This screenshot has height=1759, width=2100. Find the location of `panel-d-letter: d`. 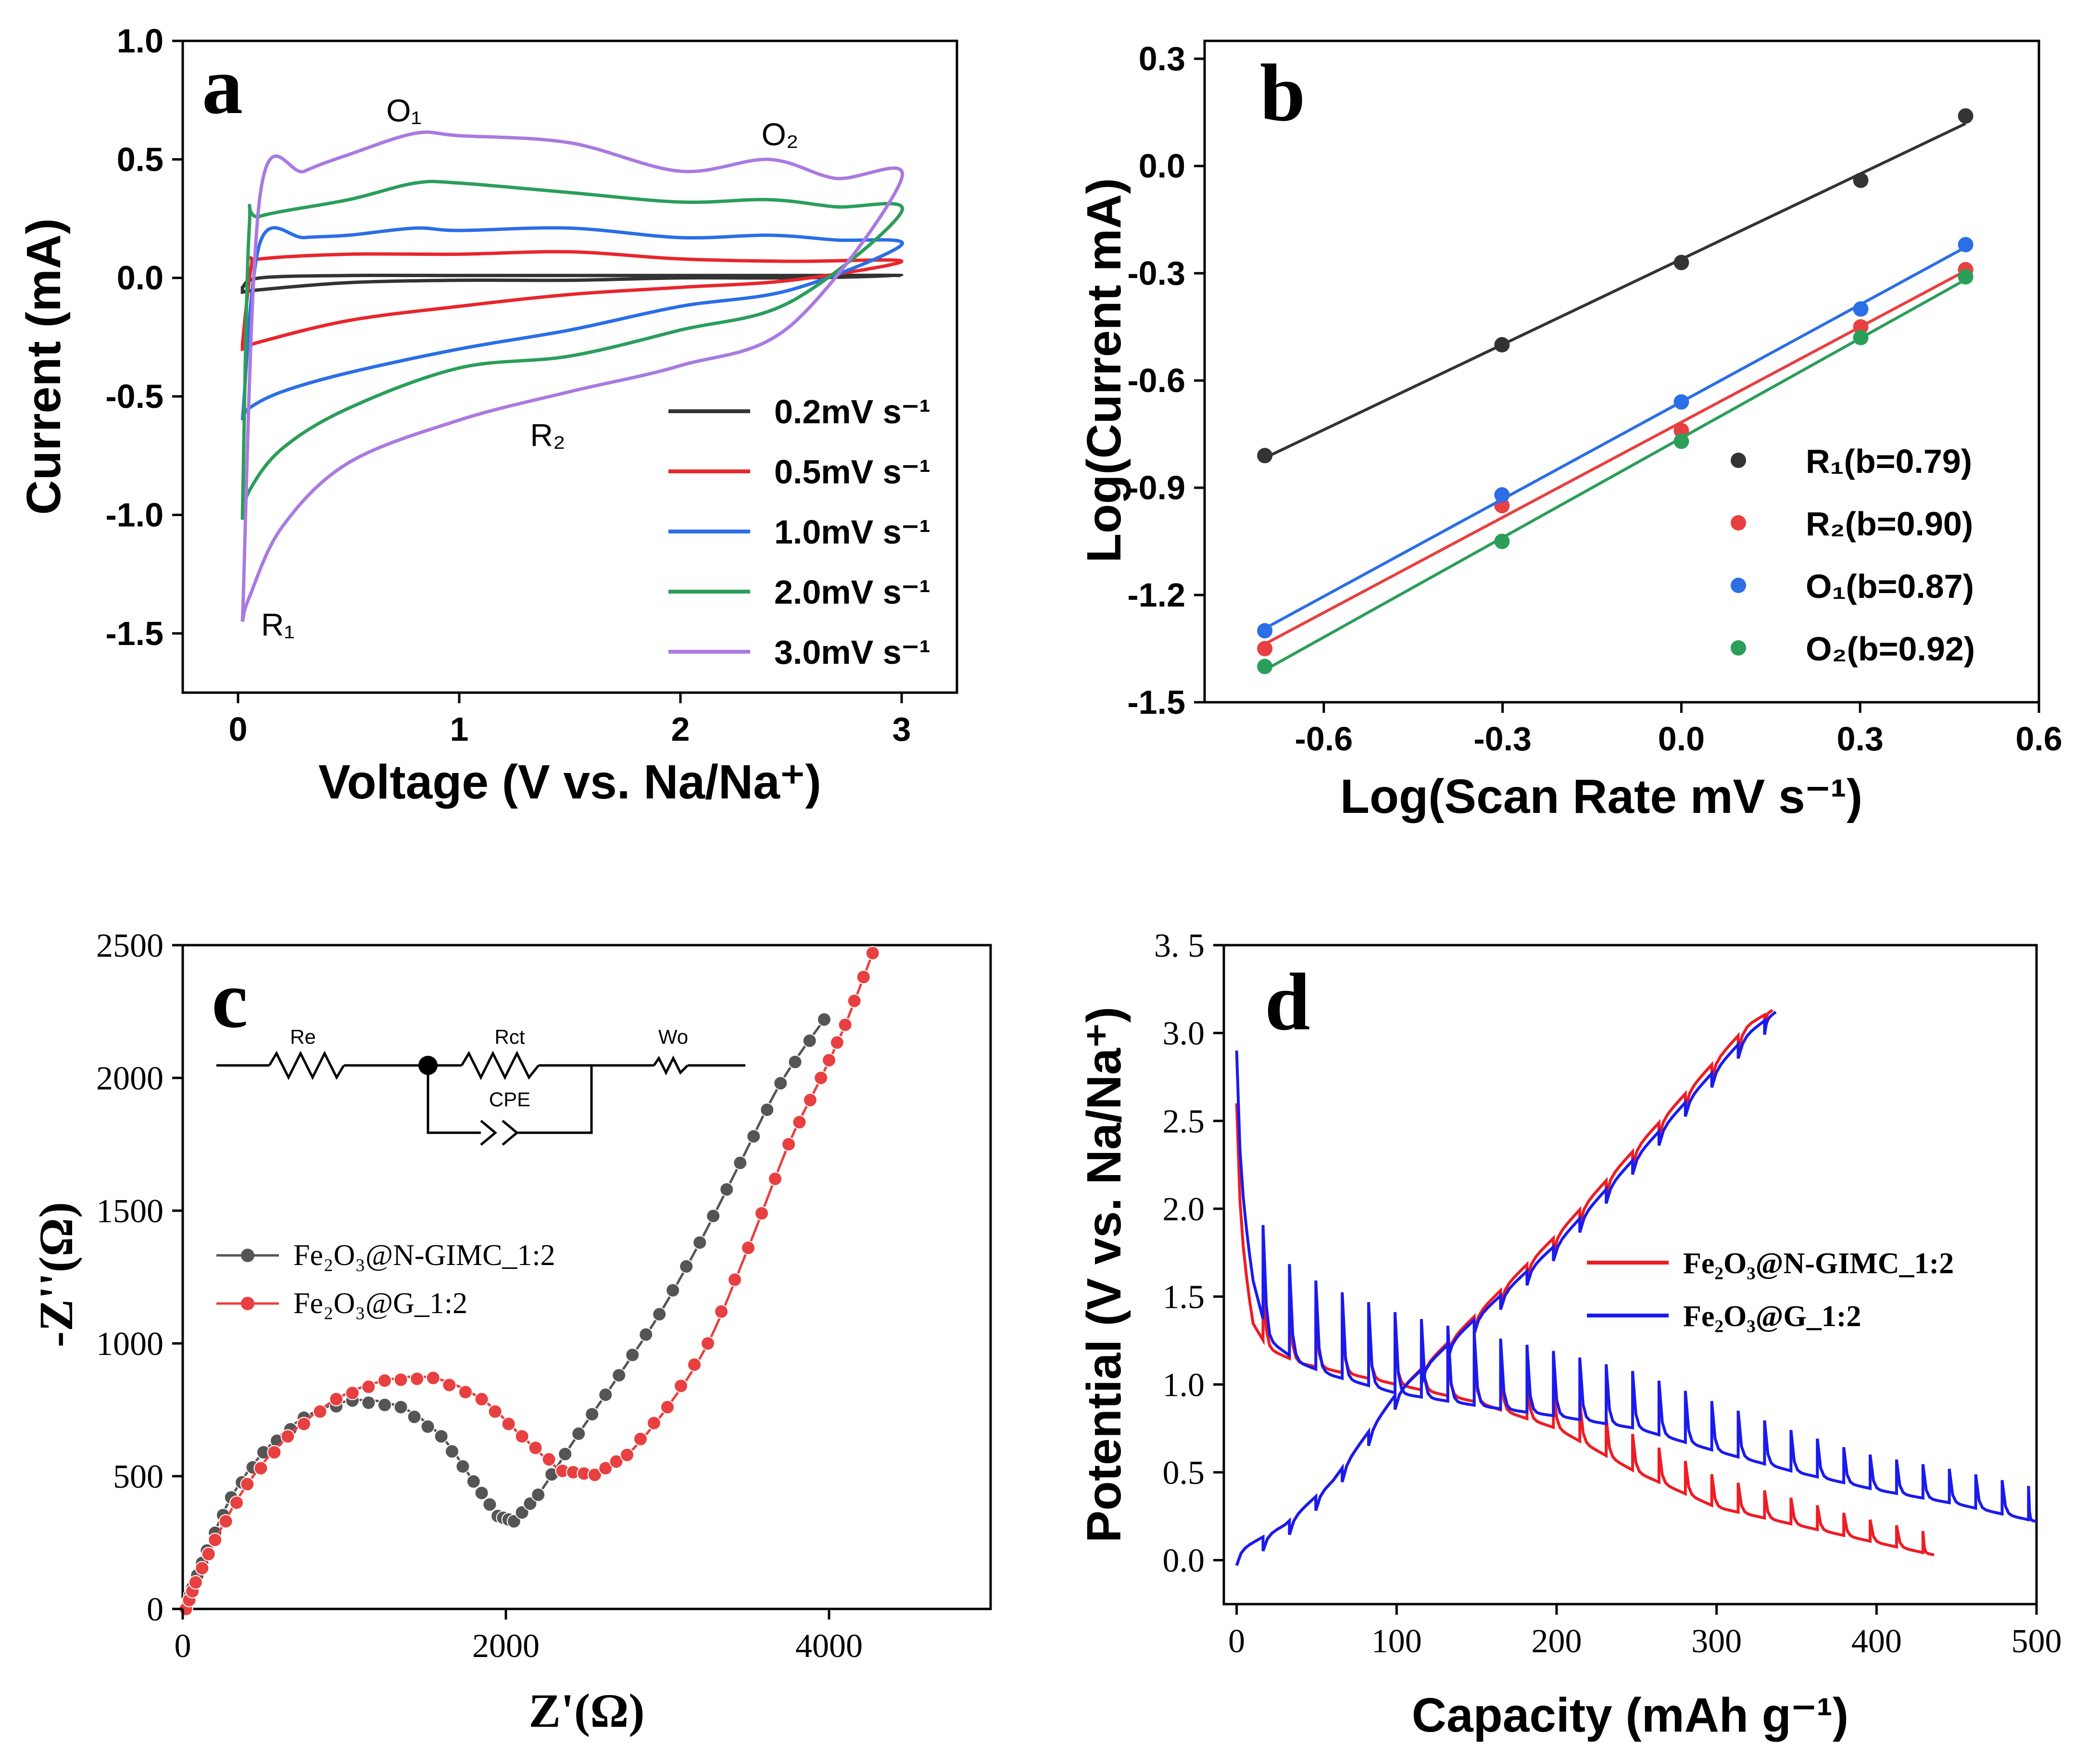

panel-d-letter: d is located at coordinates (1287, 1002).